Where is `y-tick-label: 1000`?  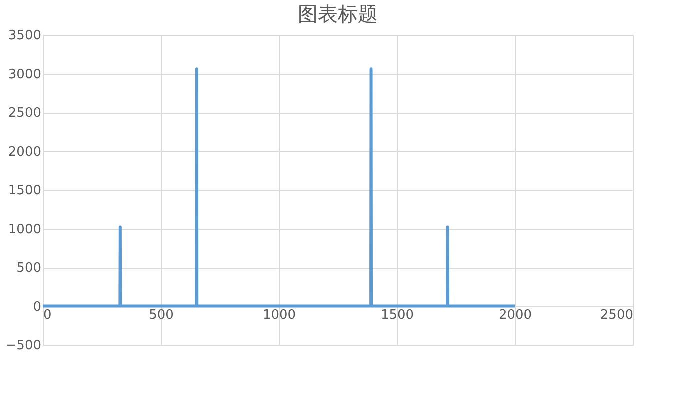 y-tick-label: 1000 is located at coordinates (25, 230).